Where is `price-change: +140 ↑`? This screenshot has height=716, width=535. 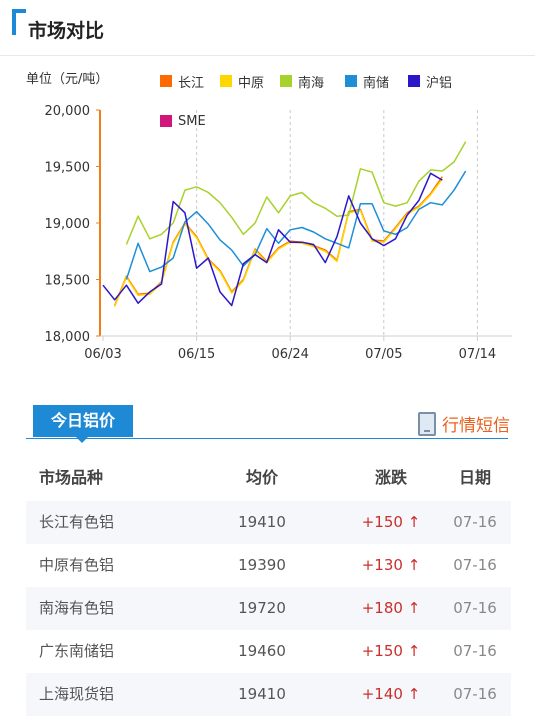 price-change: +140 ↑ is located at coordinates (391, 694).